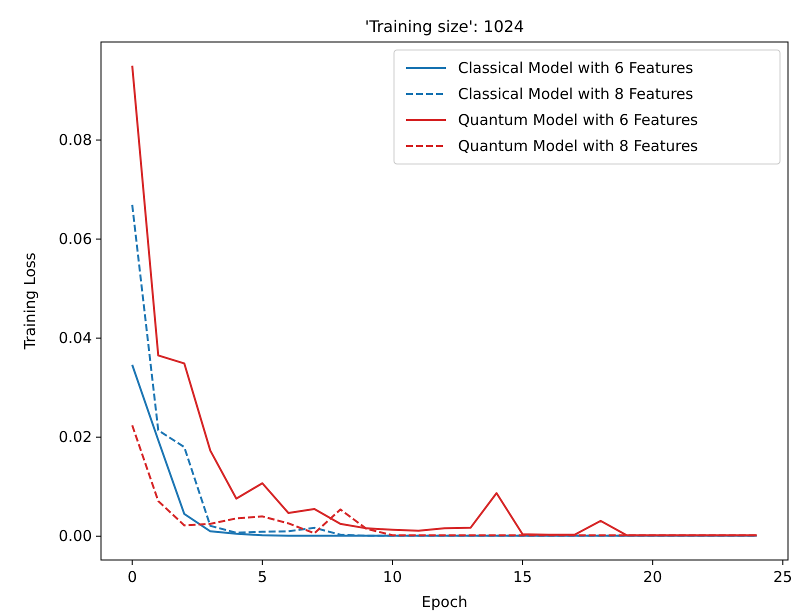 This screenshot has width=795, height=615. What do you see at coordinates (445, 602) in the screenshot?
I see `x-axis-title: Epoch` at bounding box center [445, 602].